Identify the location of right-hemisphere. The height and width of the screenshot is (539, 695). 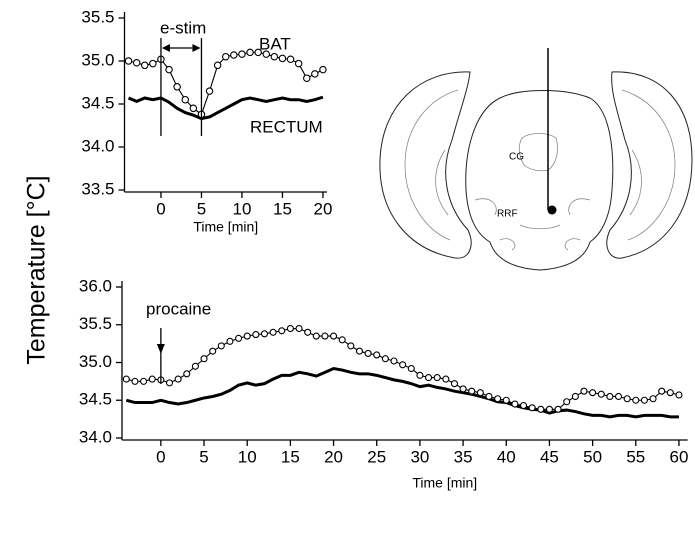
(649, 165).